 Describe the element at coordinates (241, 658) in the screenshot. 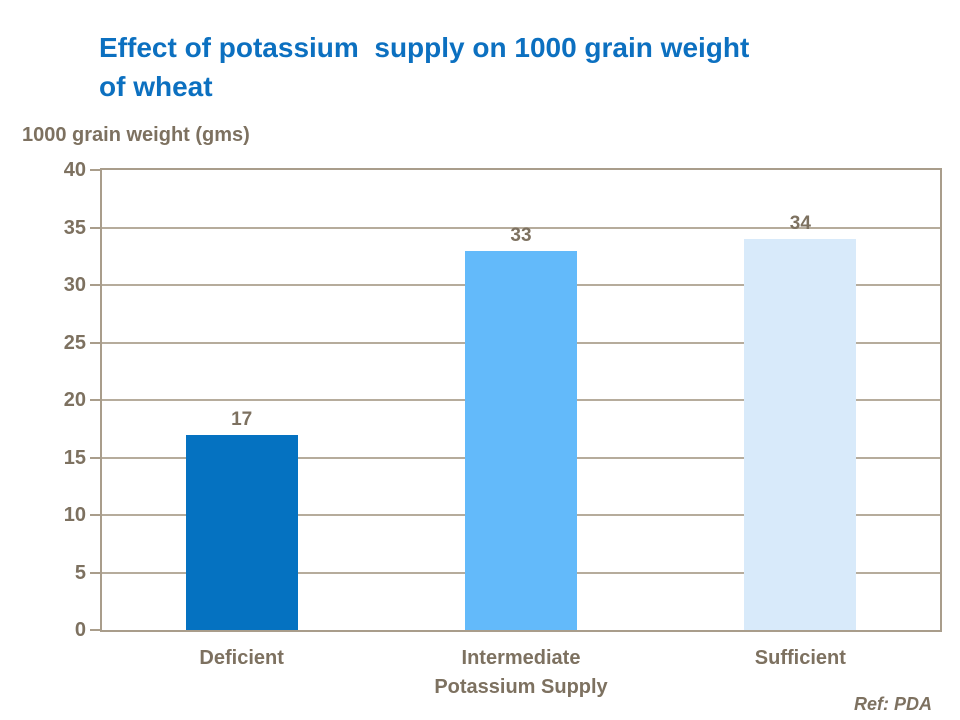

I see `x-tick-label-deficient: Deficient` at that location.